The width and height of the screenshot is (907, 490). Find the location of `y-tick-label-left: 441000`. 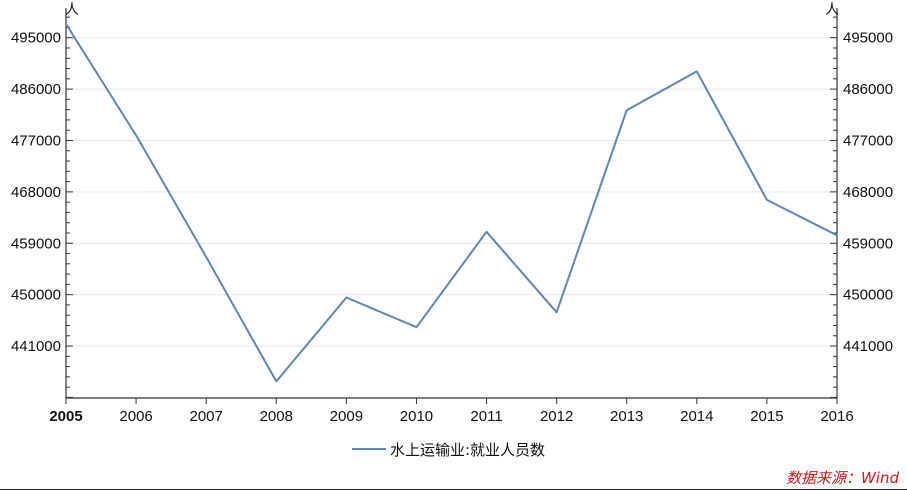

y-tick-label-left: 441000 is located at coordinates (36, 346).